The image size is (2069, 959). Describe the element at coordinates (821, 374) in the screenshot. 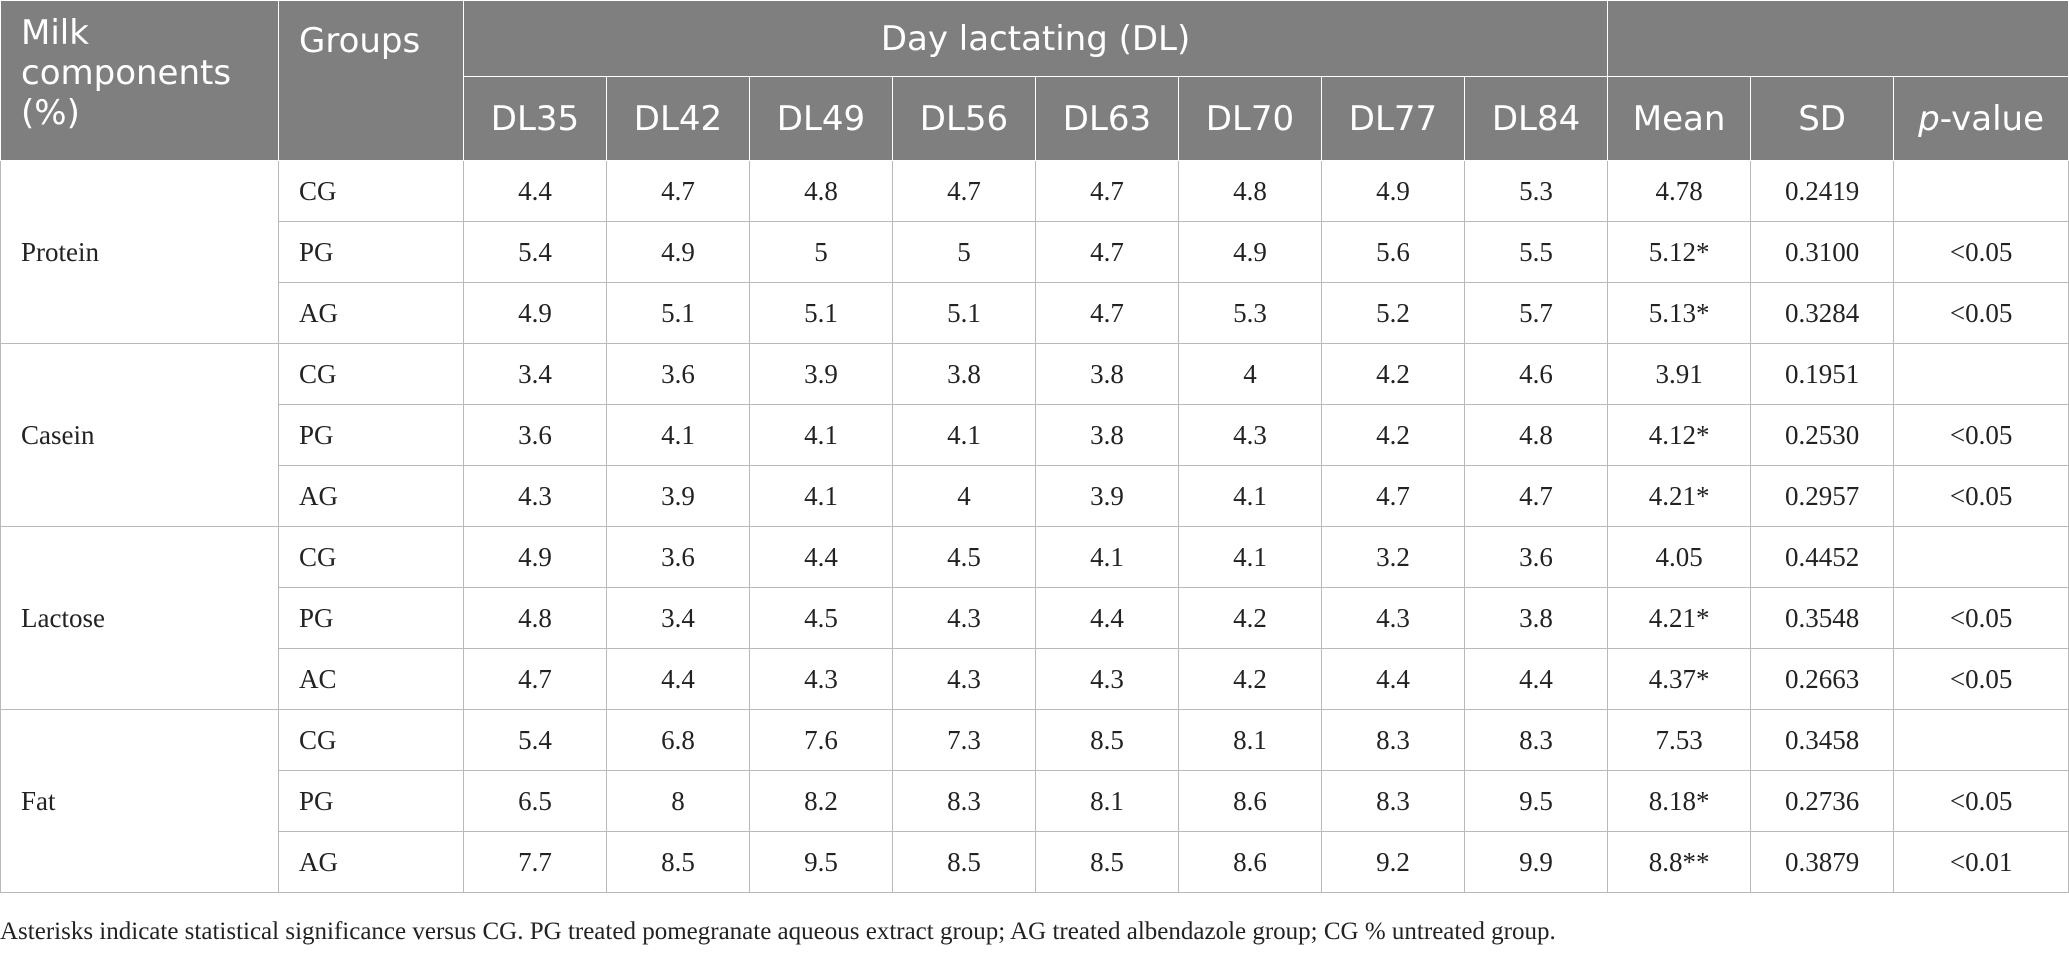

I see `value-cell: 3.9` at that location.